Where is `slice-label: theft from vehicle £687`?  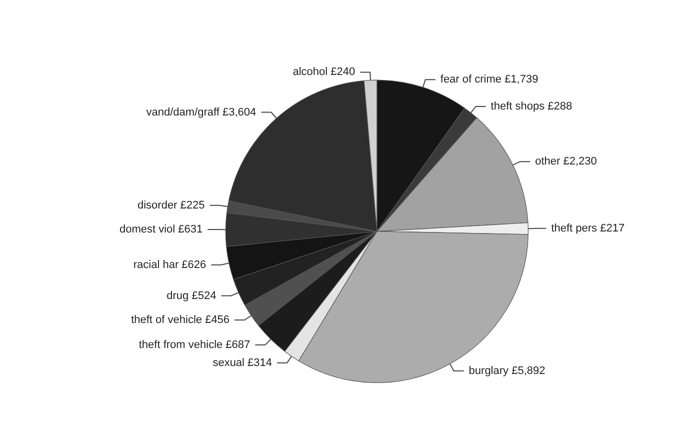 slice-label: theft from vehicle £687 is located at coordinates (194, 344).